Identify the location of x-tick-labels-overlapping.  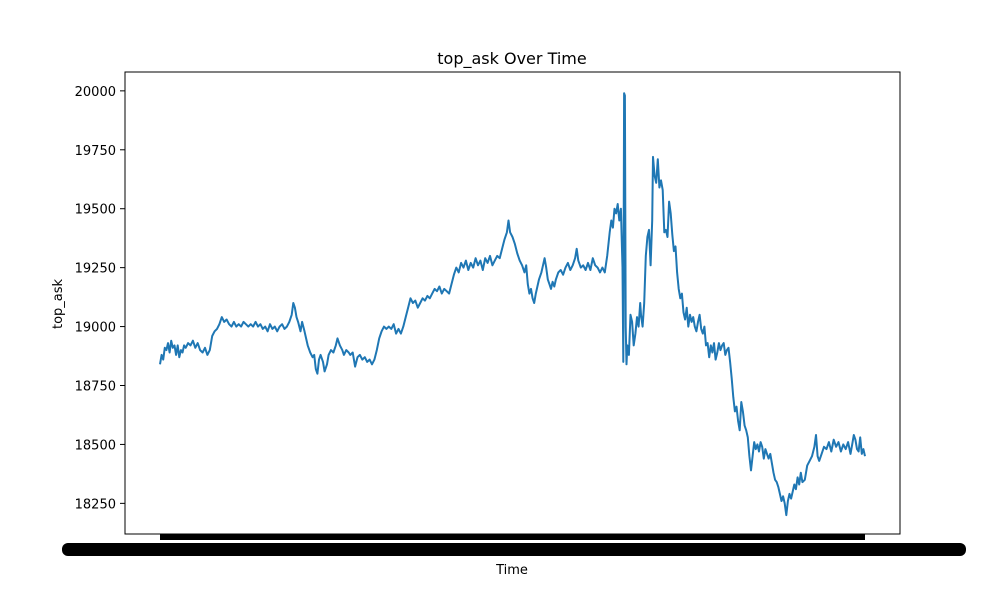
(514, 549).